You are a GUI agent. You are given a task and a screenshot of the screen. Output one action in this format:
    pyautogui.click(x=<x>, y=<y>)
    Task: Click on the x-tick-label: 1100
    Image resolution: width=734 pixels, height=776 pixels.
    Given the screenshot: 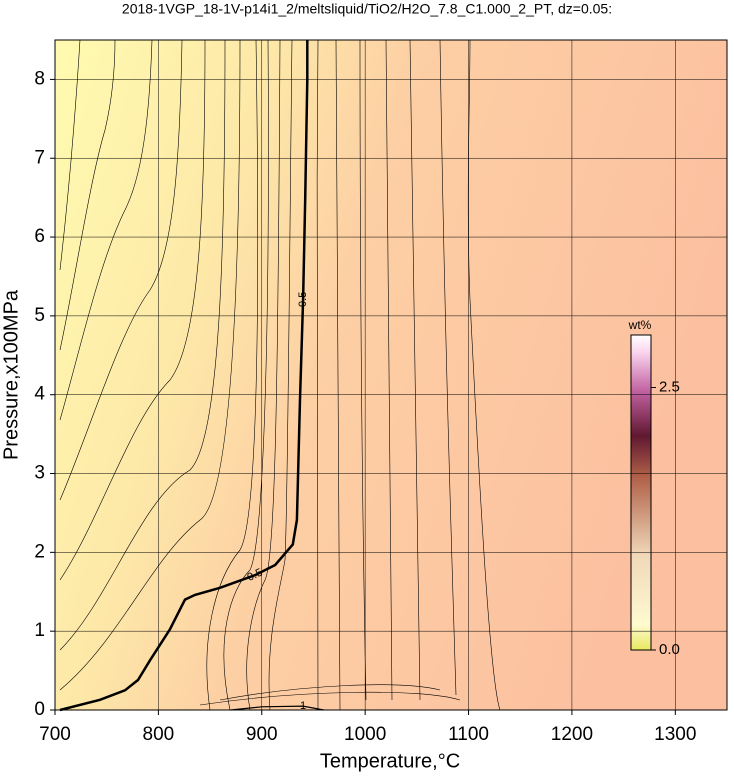 What is the action you would take?
    pyautogui.click(x=468, y=734)
    